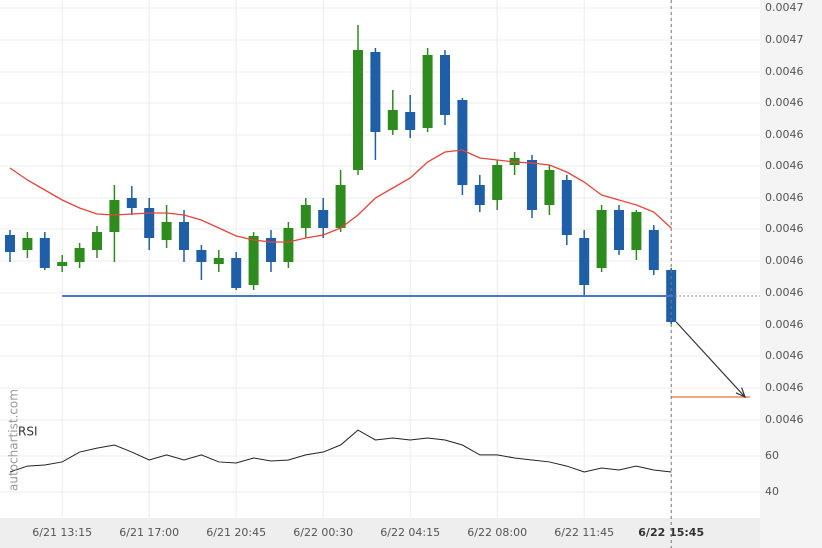 The image size is (822, 548). I want to click on bottom-axis-panel, so click(380, 533).